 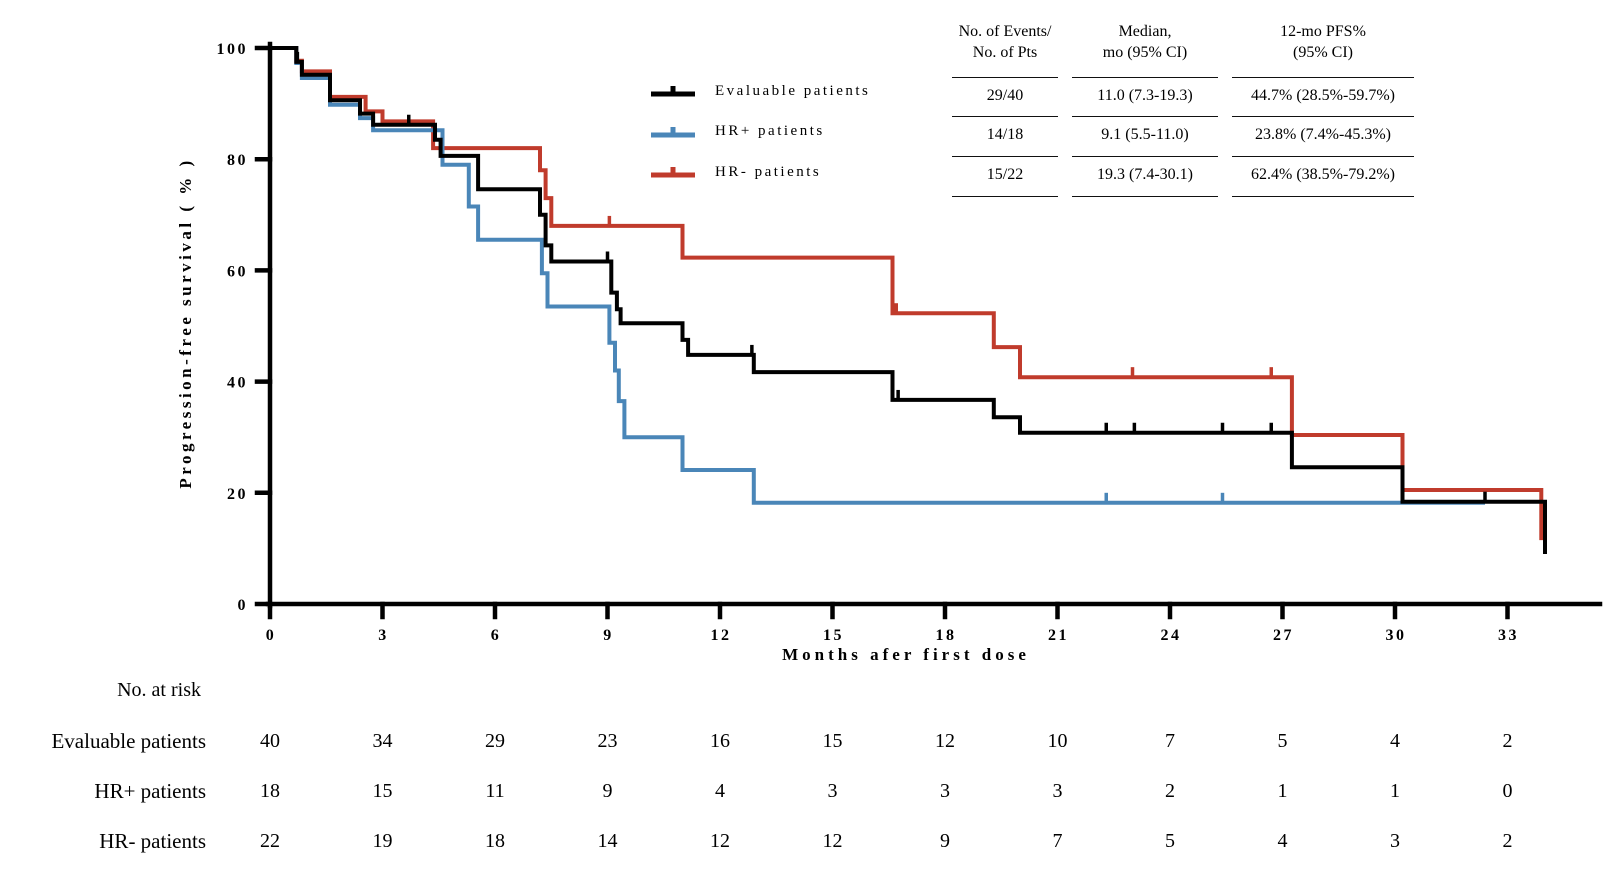 What do you see at coordinates (1005, 98) in the screenshot?
I see `events-cell: 29/40` at bounding box center [1005, 98].